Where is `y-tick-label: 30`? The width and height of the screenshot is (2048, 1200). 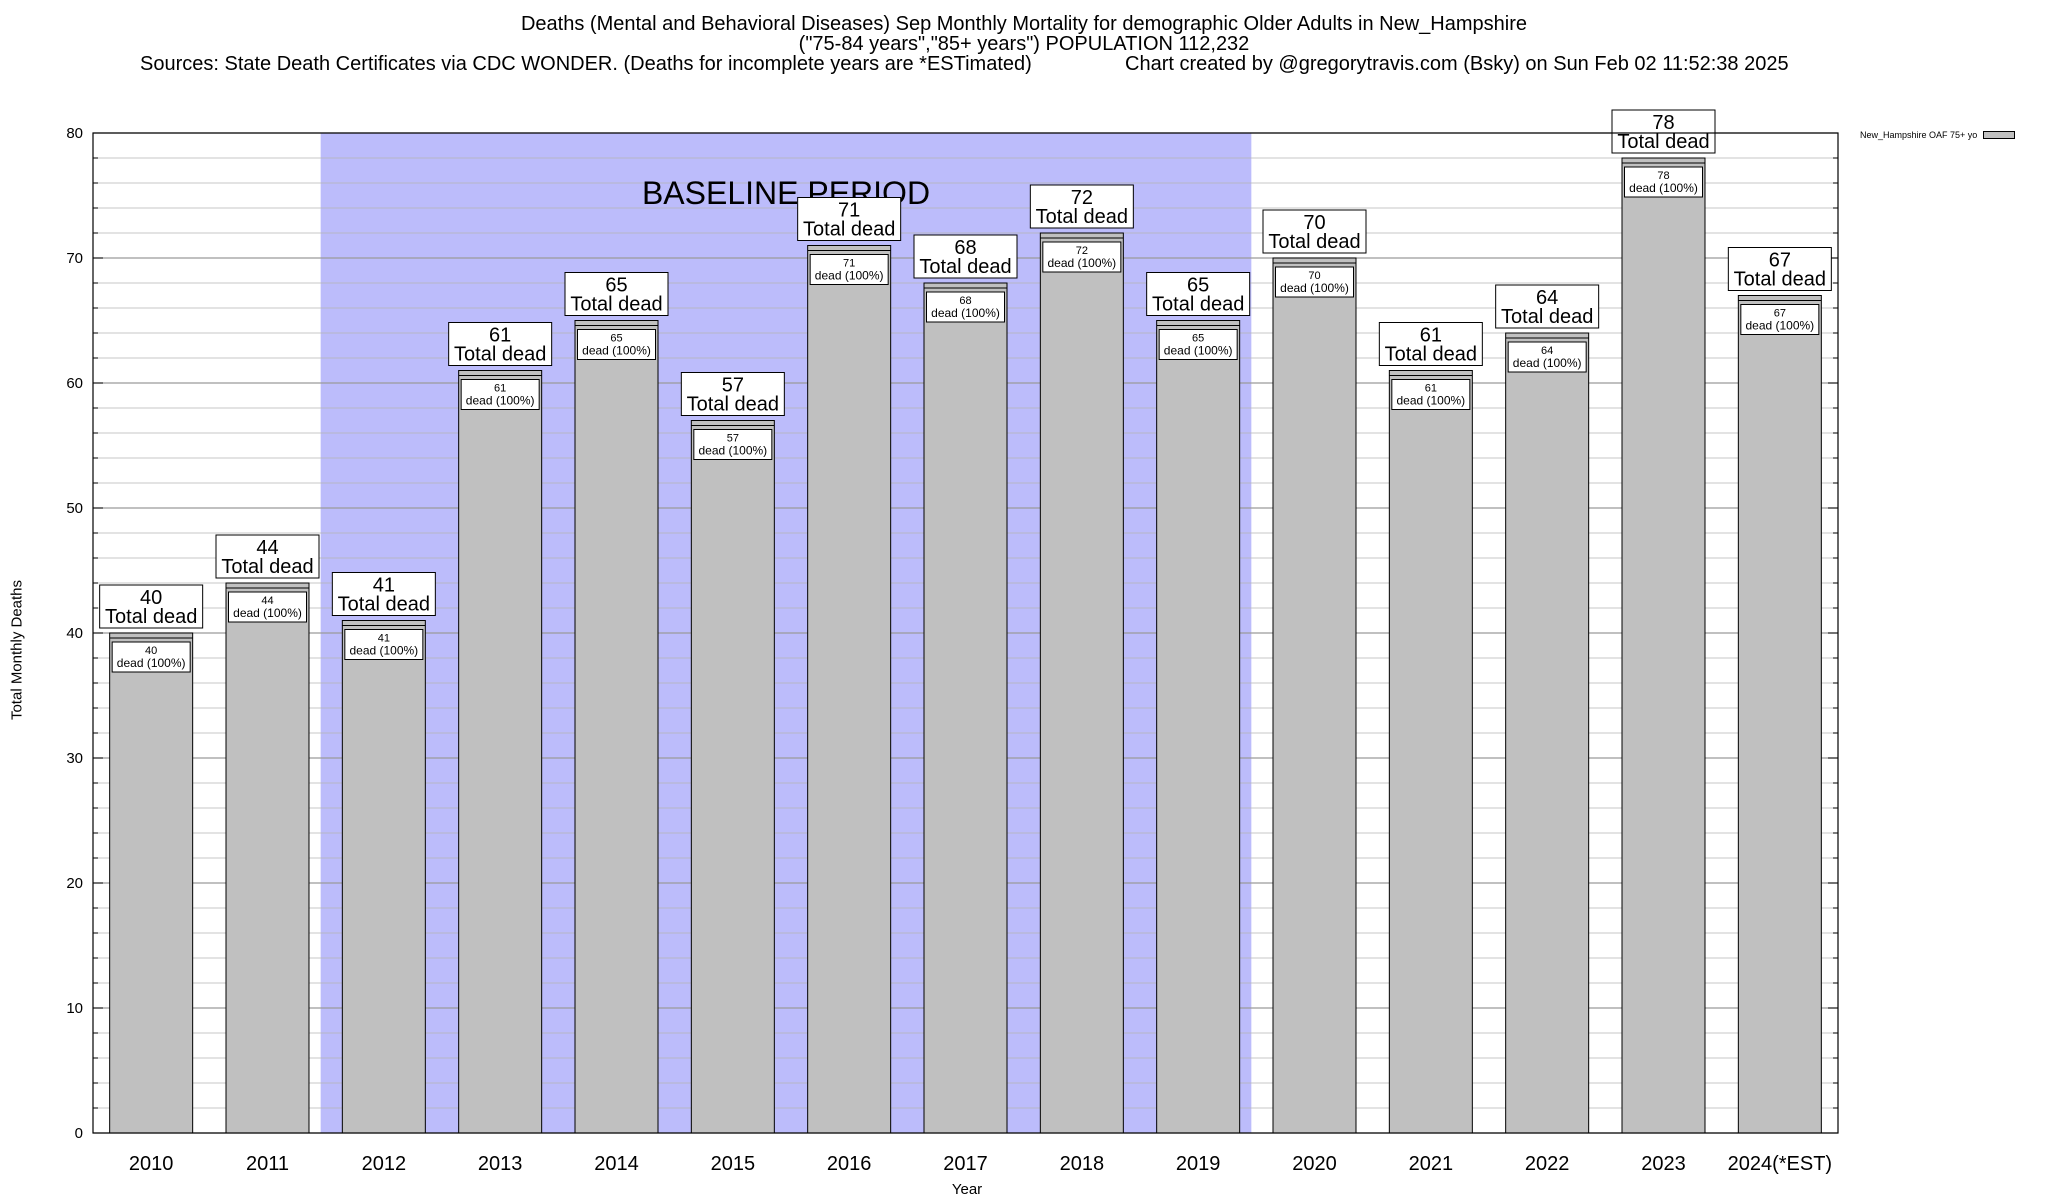
y-tick-label: 30 is located at coordinates (74, 758).